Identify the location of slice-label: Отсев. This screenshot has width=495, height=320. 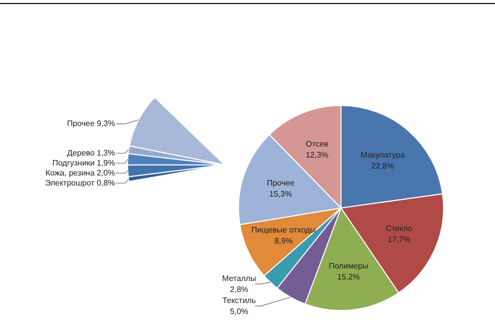
(317, 143).